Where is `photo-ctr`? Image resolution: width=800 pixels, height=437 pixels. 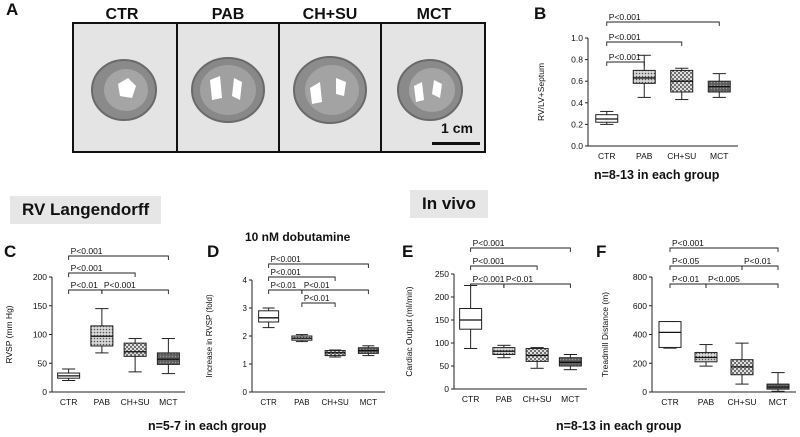
photo-ctr is located at coordinates (125, 87).